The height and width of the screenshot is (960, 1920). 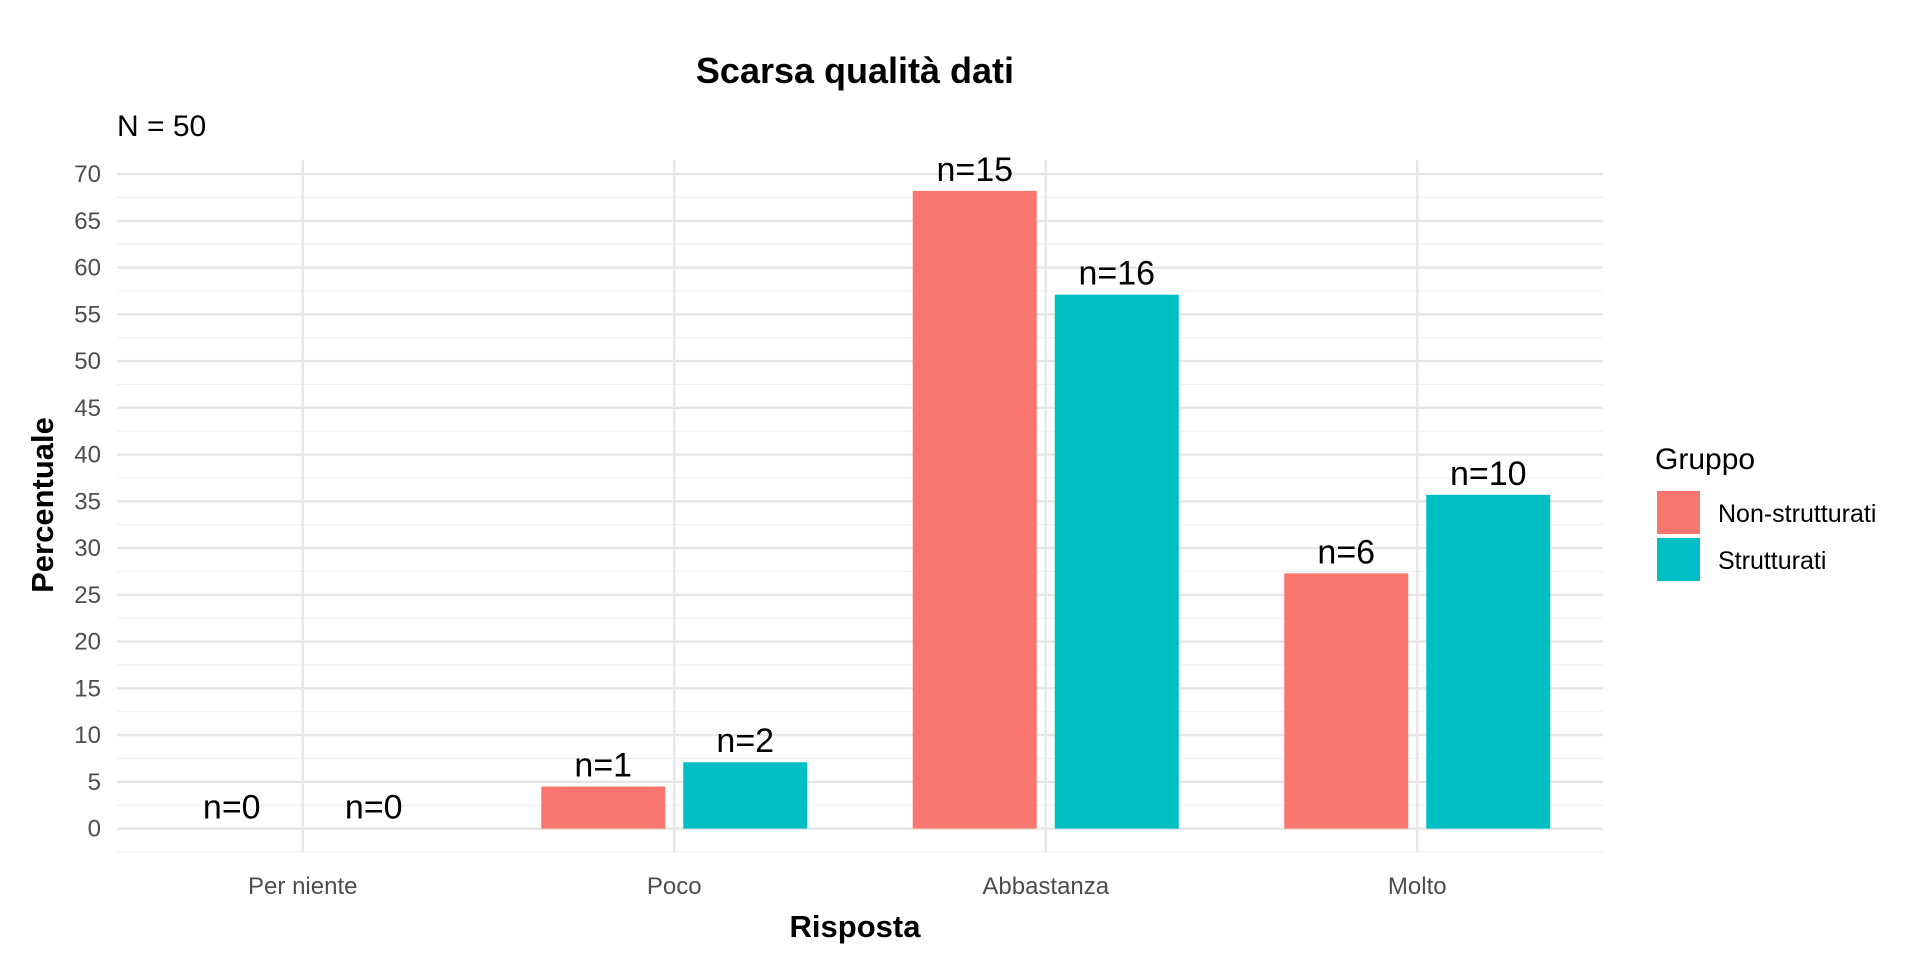 What do you see at coordinates (94, 782) in the screenshot?
I see `y-tick-label: 5` at bounding box center [94, 782].